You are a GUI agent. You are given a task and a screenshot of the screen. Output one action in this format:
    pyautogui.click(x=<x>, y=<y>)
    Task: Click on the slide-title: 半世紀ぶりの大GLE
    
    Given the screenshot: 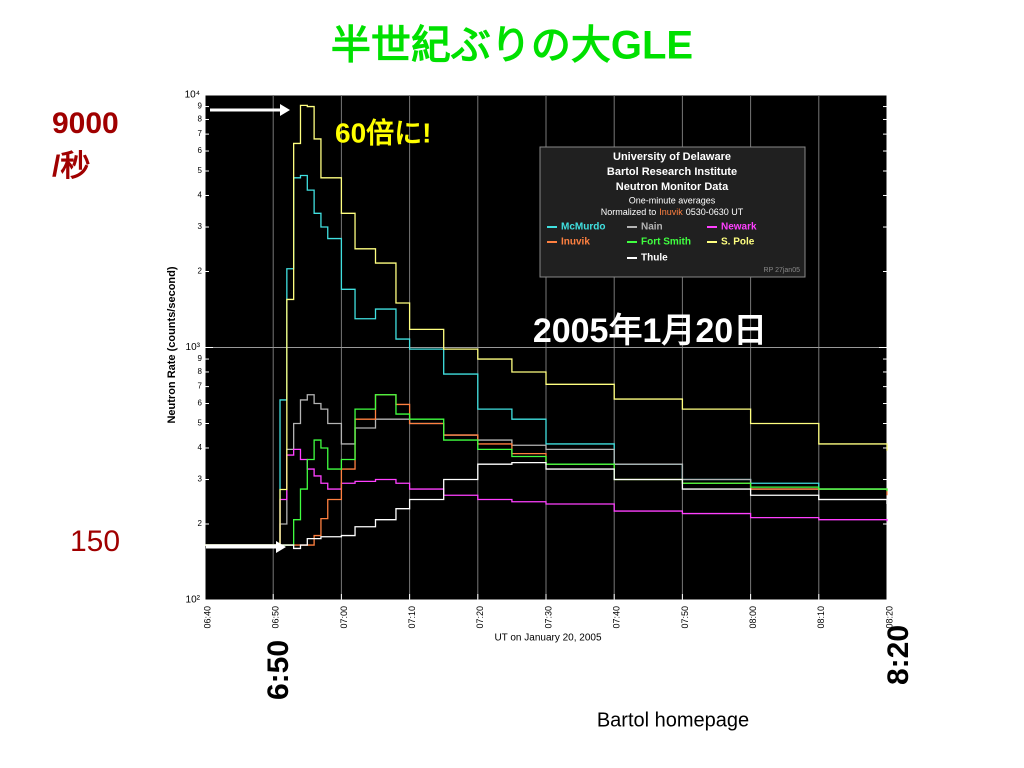 What is the action you would take?
    pyautogui.click(x=512, y=46)
    